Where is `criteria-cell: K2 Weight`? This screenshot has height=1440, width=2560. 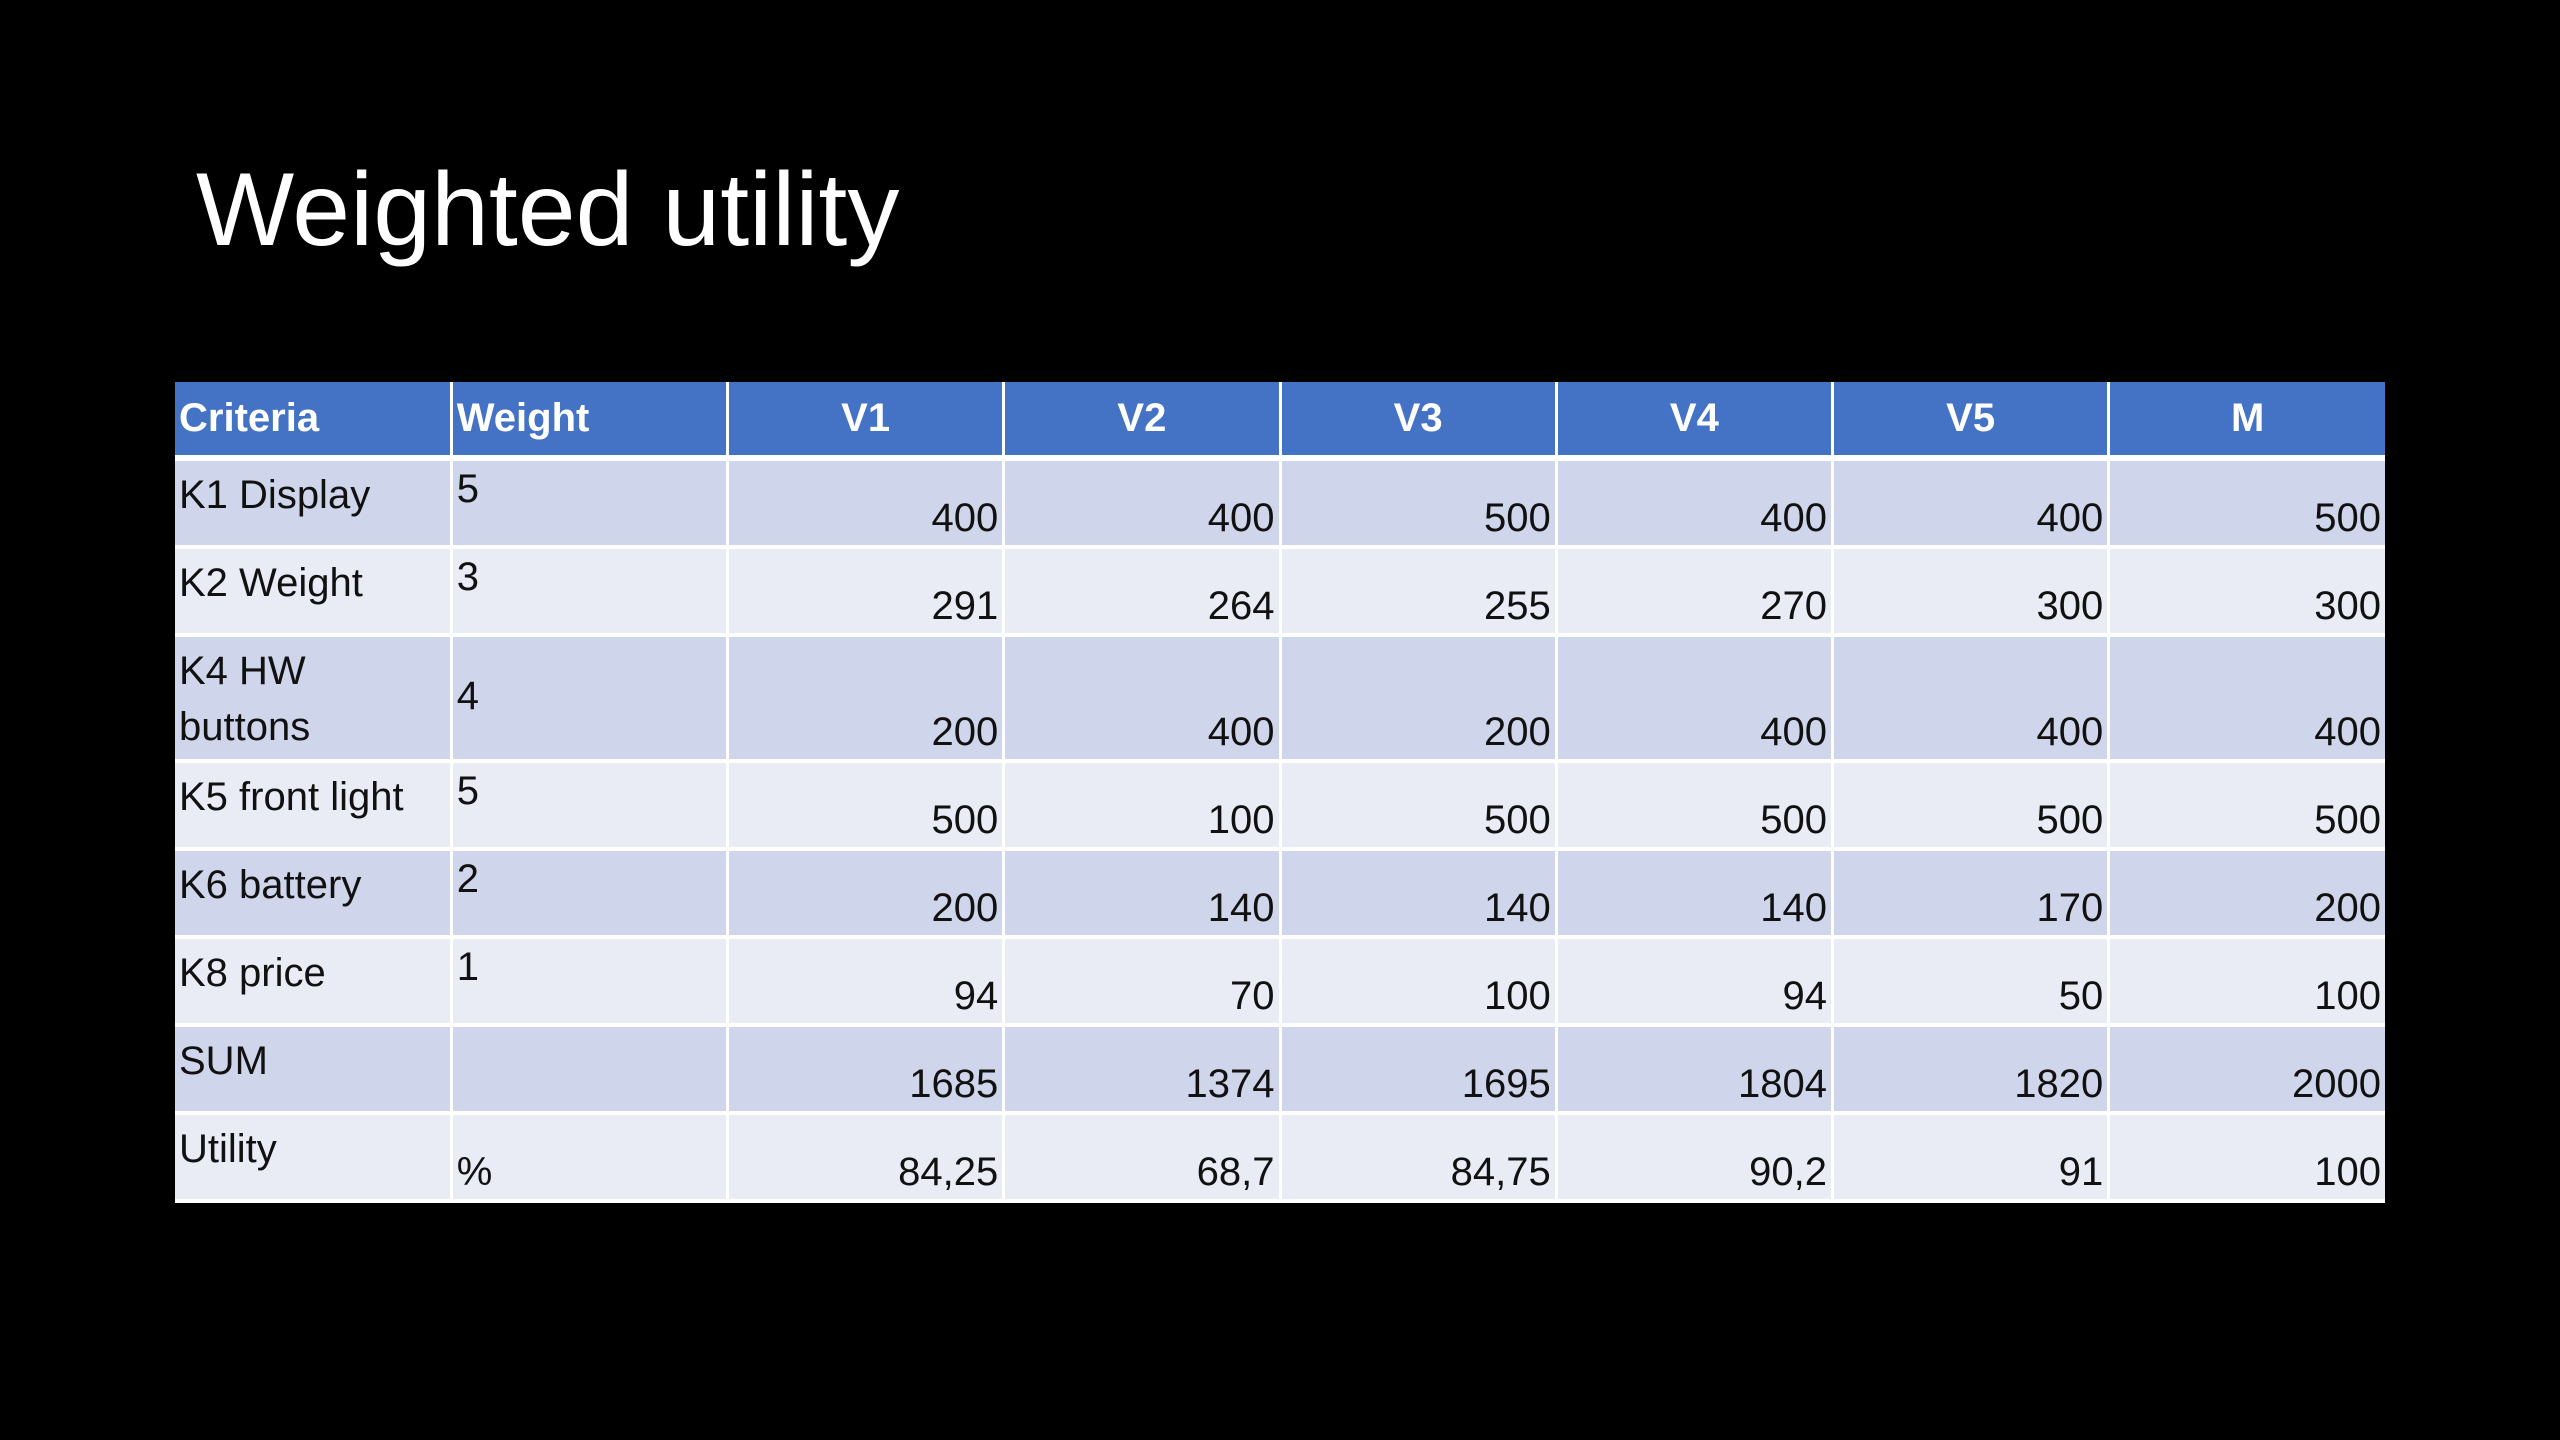 criteria-cell: K2 Weight is located at coordinates (314, 592).